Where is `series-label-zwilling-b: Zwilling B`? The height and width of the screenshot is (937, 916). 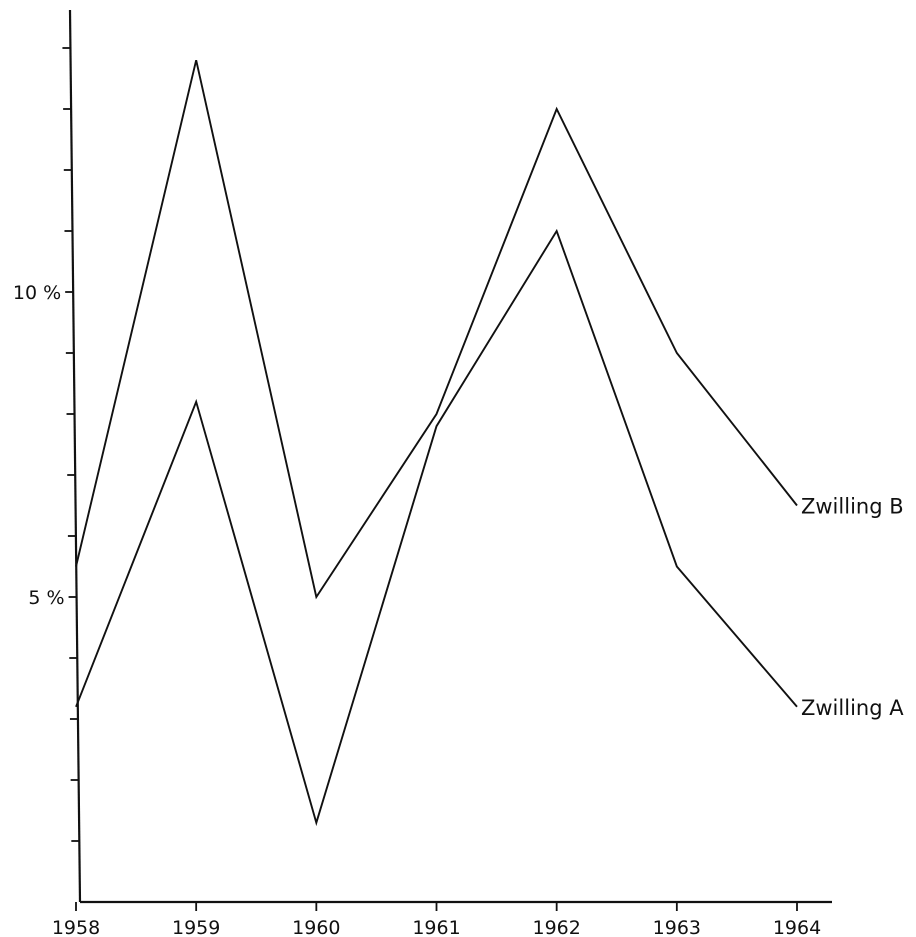
series-label-zwilling-b: Zwilling B is located at coordinates (852, 507).